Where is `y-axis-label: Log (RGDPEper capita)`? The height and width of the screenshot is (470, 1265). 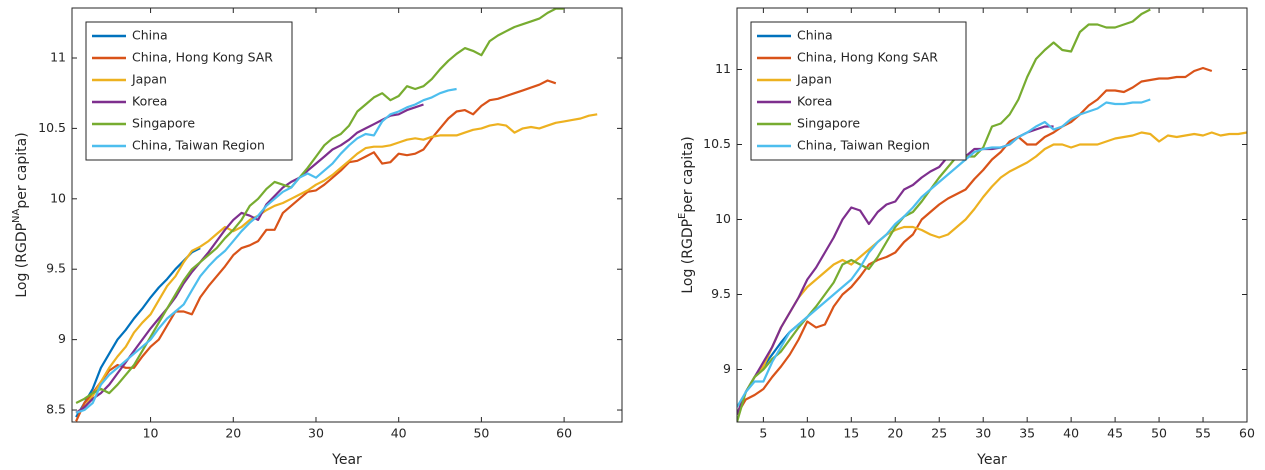
y-axis-label: Log (RGDPEper capita) is located at coordinates (686, 214).